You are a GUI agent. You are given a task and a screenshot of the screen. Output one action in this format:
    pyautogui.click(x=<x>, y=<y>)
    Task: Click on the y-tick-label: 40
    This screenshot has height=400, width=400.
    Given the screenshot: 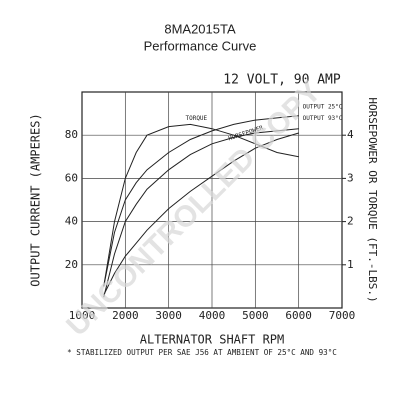 What is the action you would take?
    pyautogui.click(x=71, y=221)
    